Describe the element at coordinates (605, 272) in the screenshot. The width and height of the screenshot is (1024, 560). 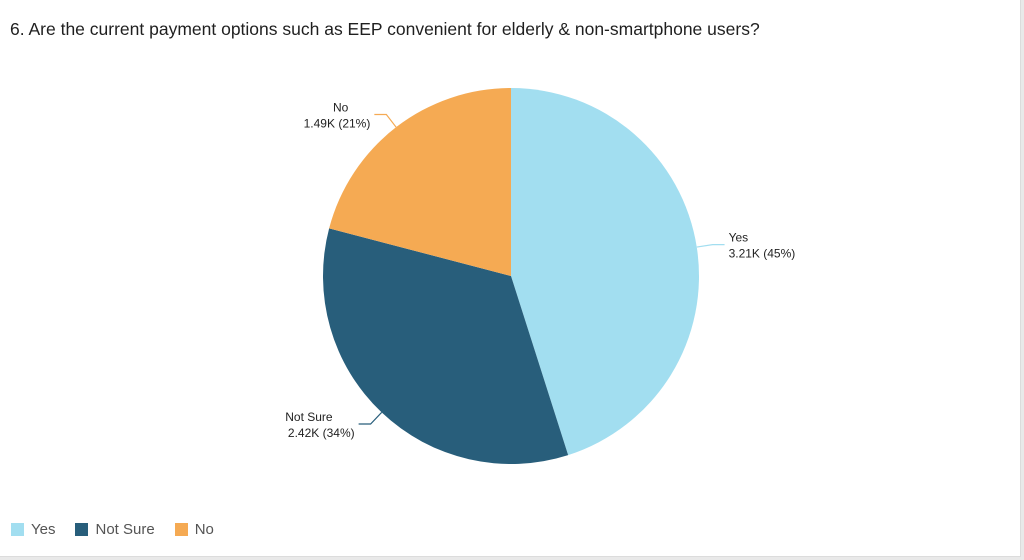
I see `pie-slice-yes` at that location.